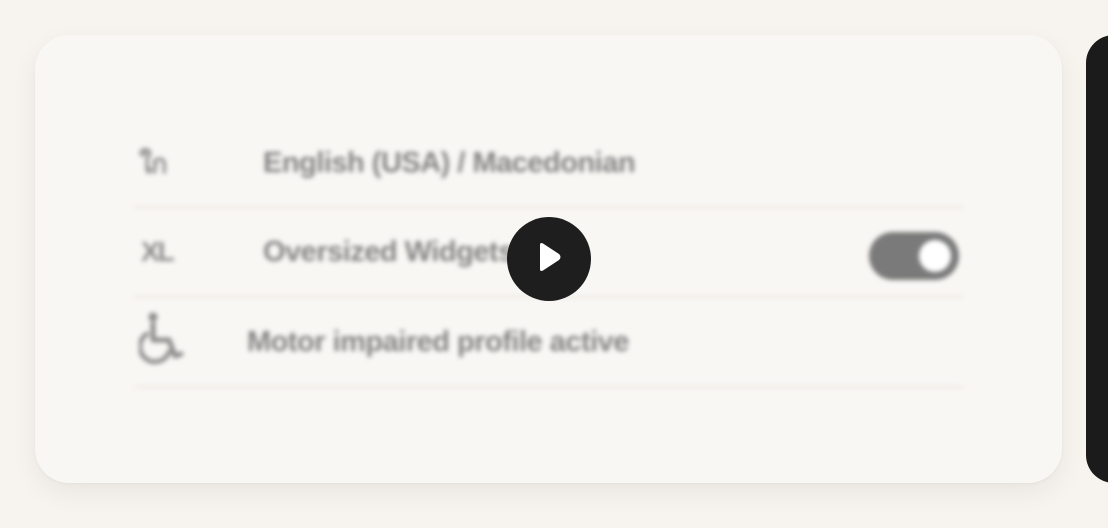  I want to click on toggle-knob, so click(935, 256).